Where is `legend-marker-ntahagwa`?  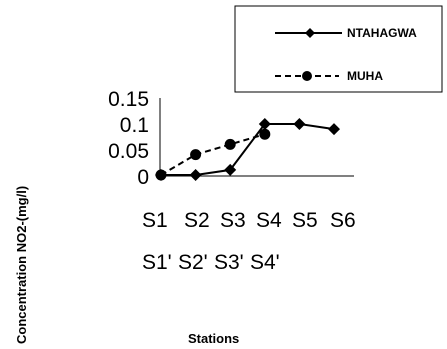 legend-marker-ntahagwa is located at coordinates (310, 33).